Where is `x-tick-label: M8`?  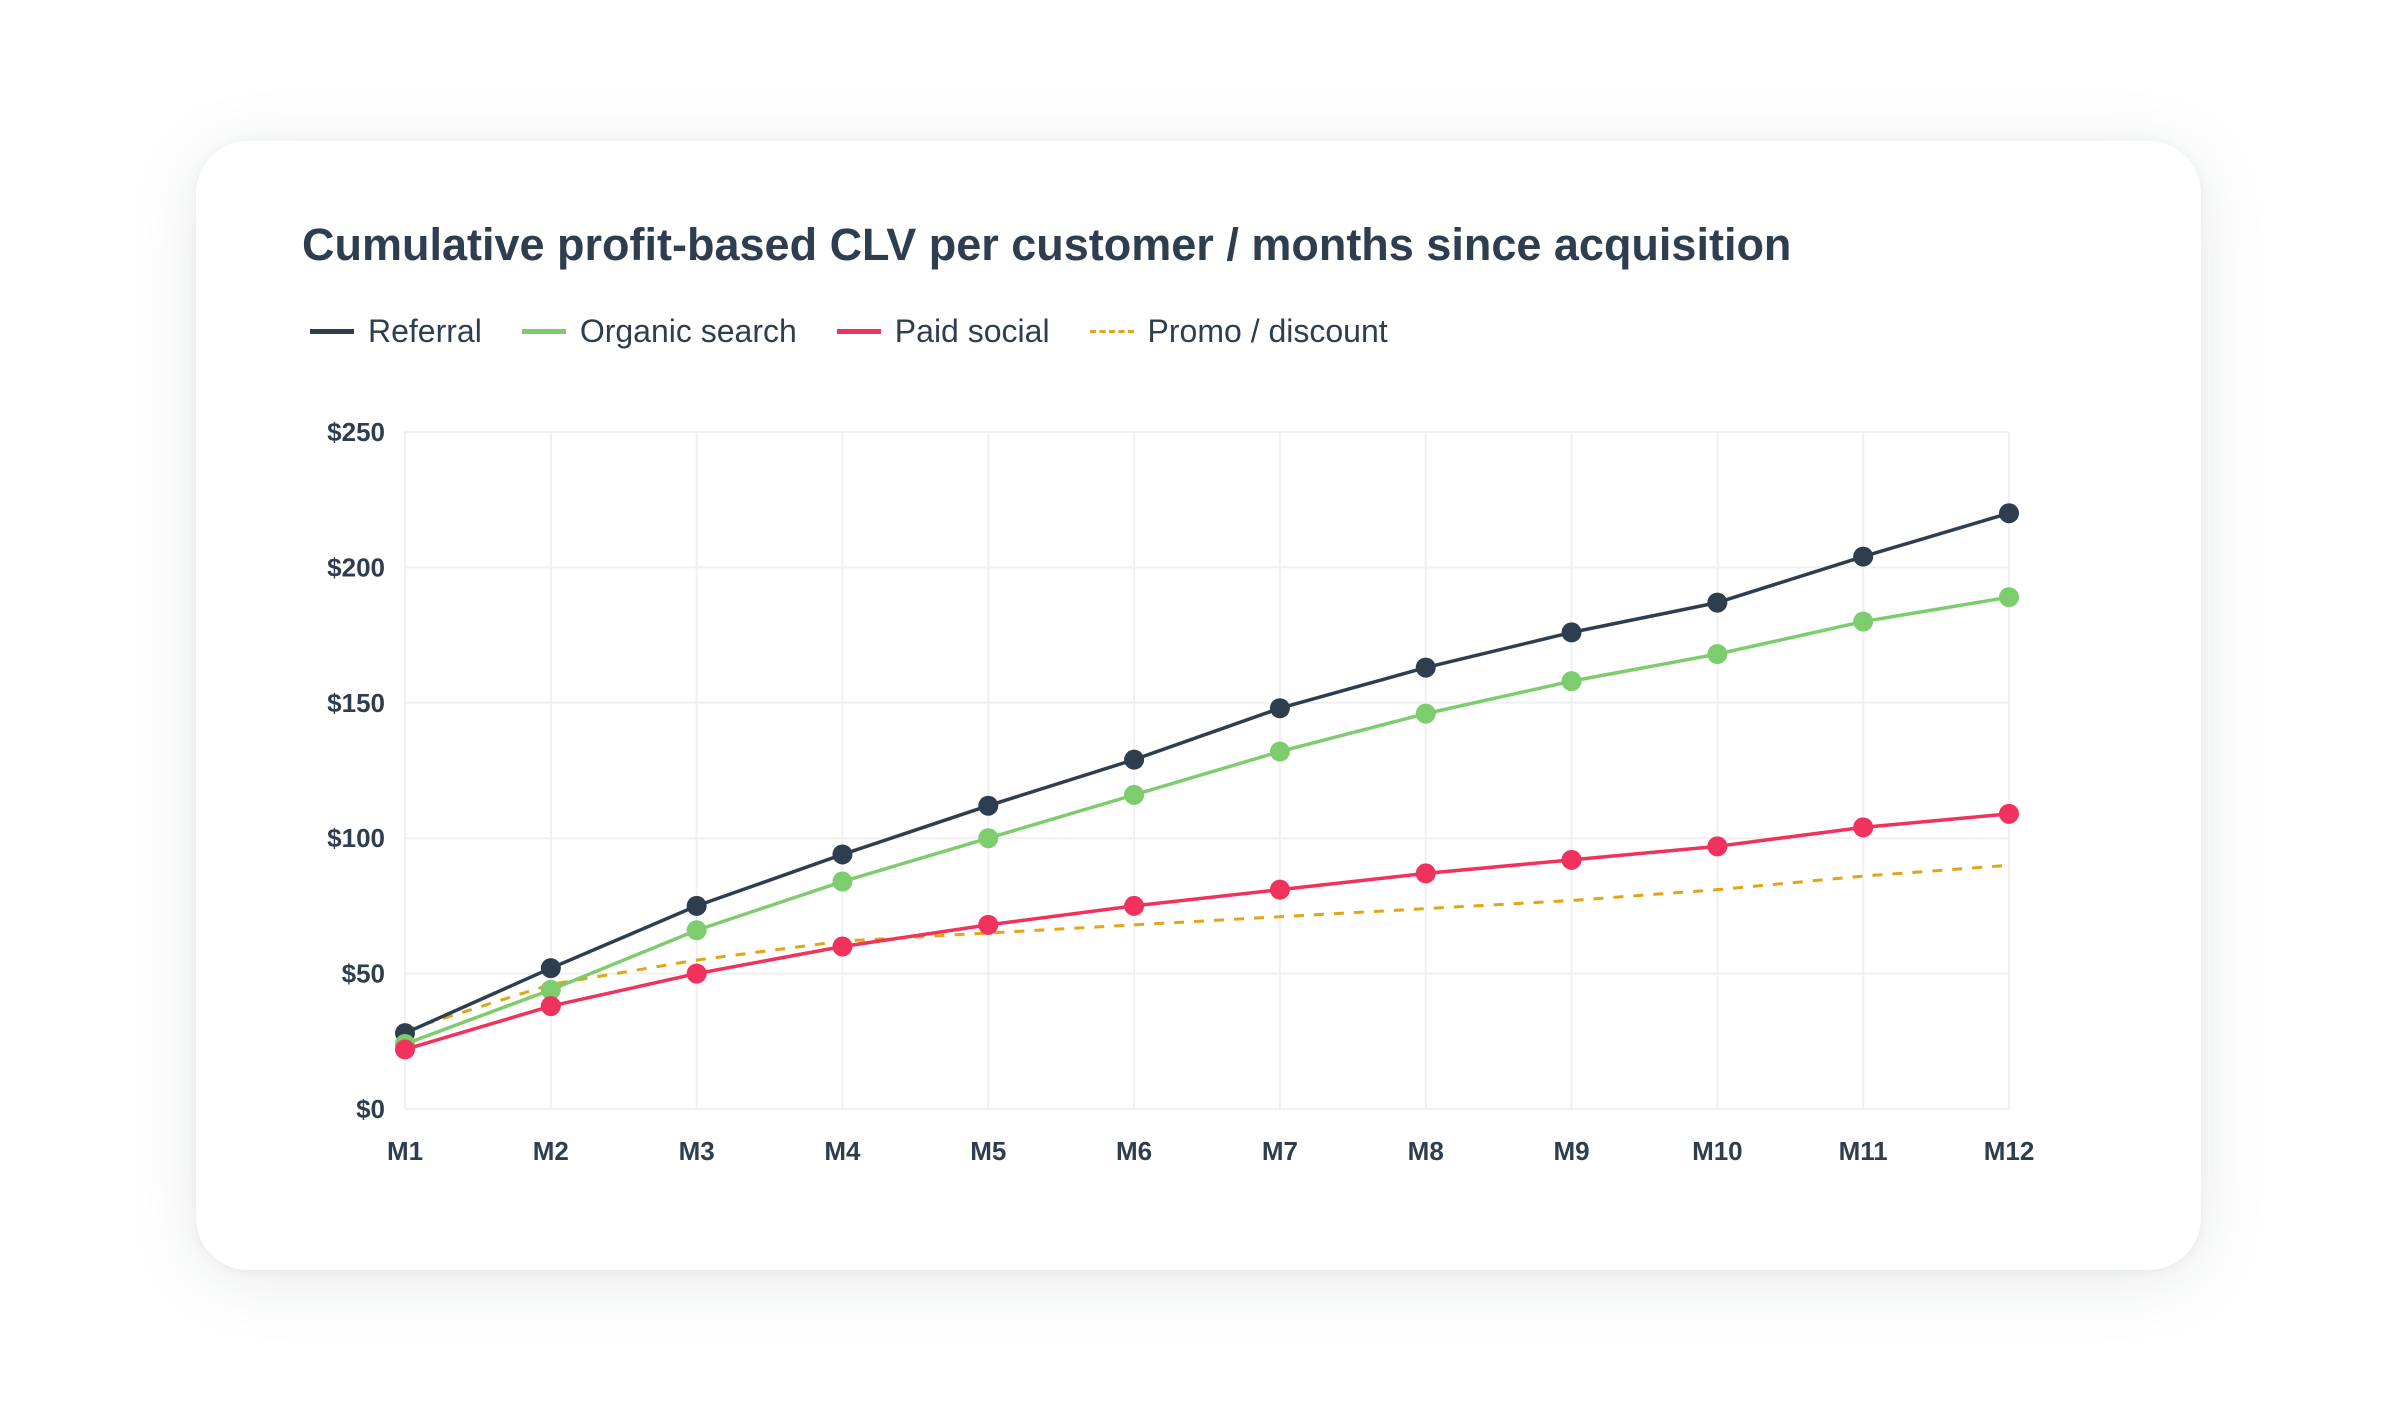
x-tick-label: M8 is located at coordinates (1426, 1151).